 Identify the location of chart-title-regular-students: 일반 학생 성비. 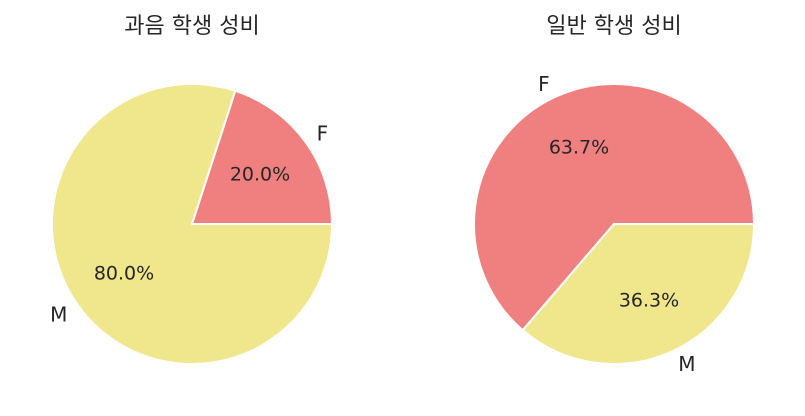
(613, 26).